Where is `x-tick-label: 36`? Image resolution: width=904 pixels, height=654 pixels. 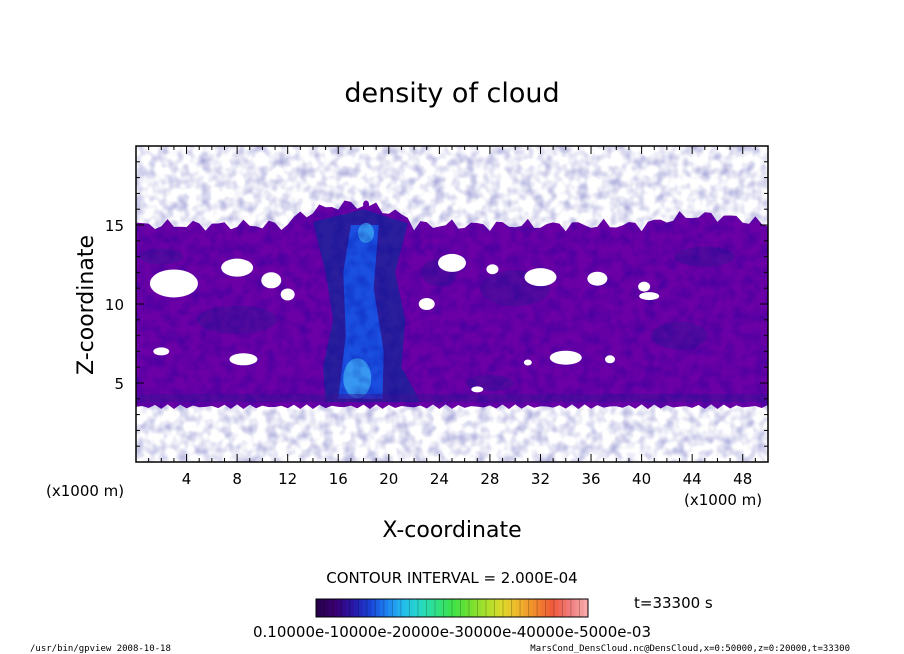 x-tick-label: 36 is located at coordinates (590, 479).